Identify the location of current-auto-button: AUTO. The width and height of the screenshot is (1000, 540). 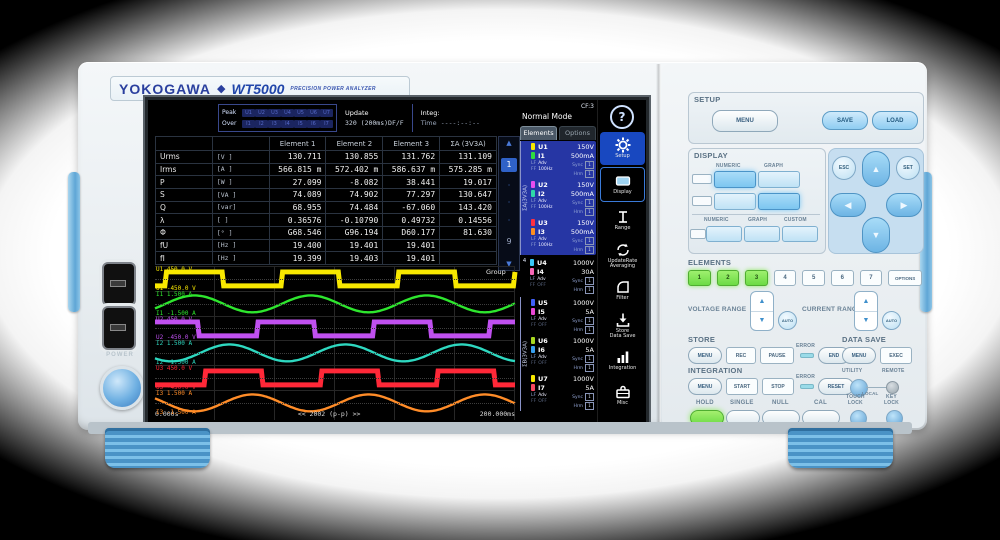
(891, 320).